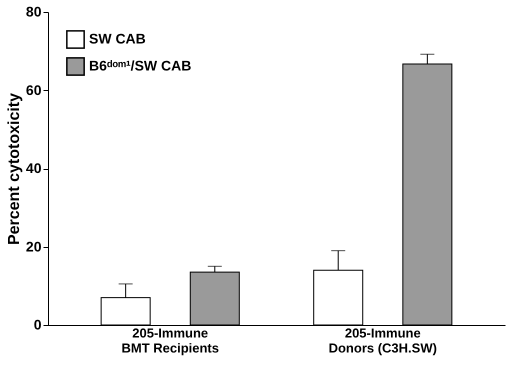  I want to click on y-tick-label: 0, so click(38, 324).